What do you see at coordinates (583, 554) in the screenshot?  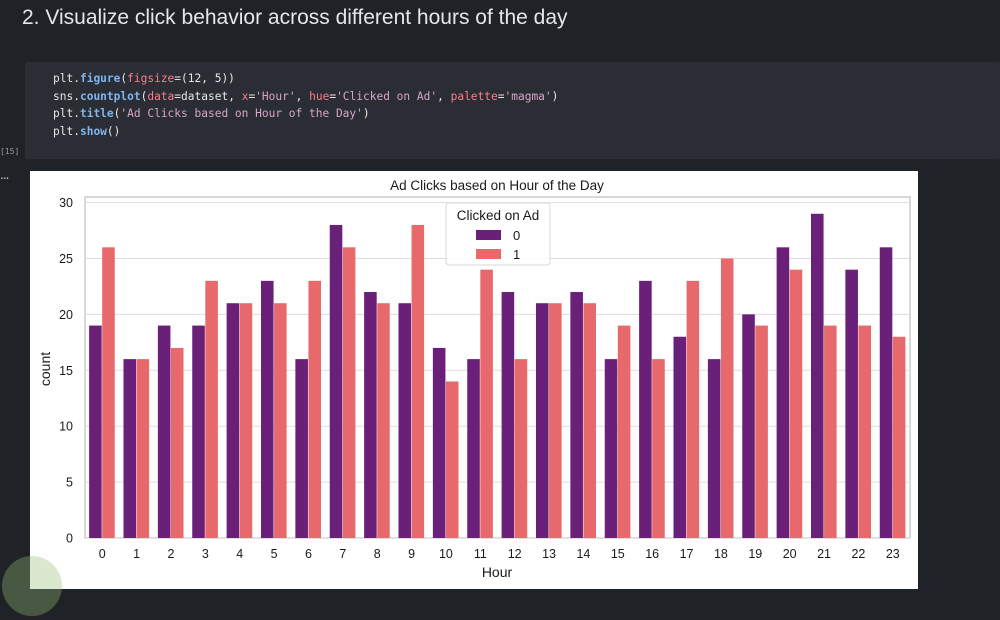 I see `x-tick-label: 14` at bounding box center [583, 554].